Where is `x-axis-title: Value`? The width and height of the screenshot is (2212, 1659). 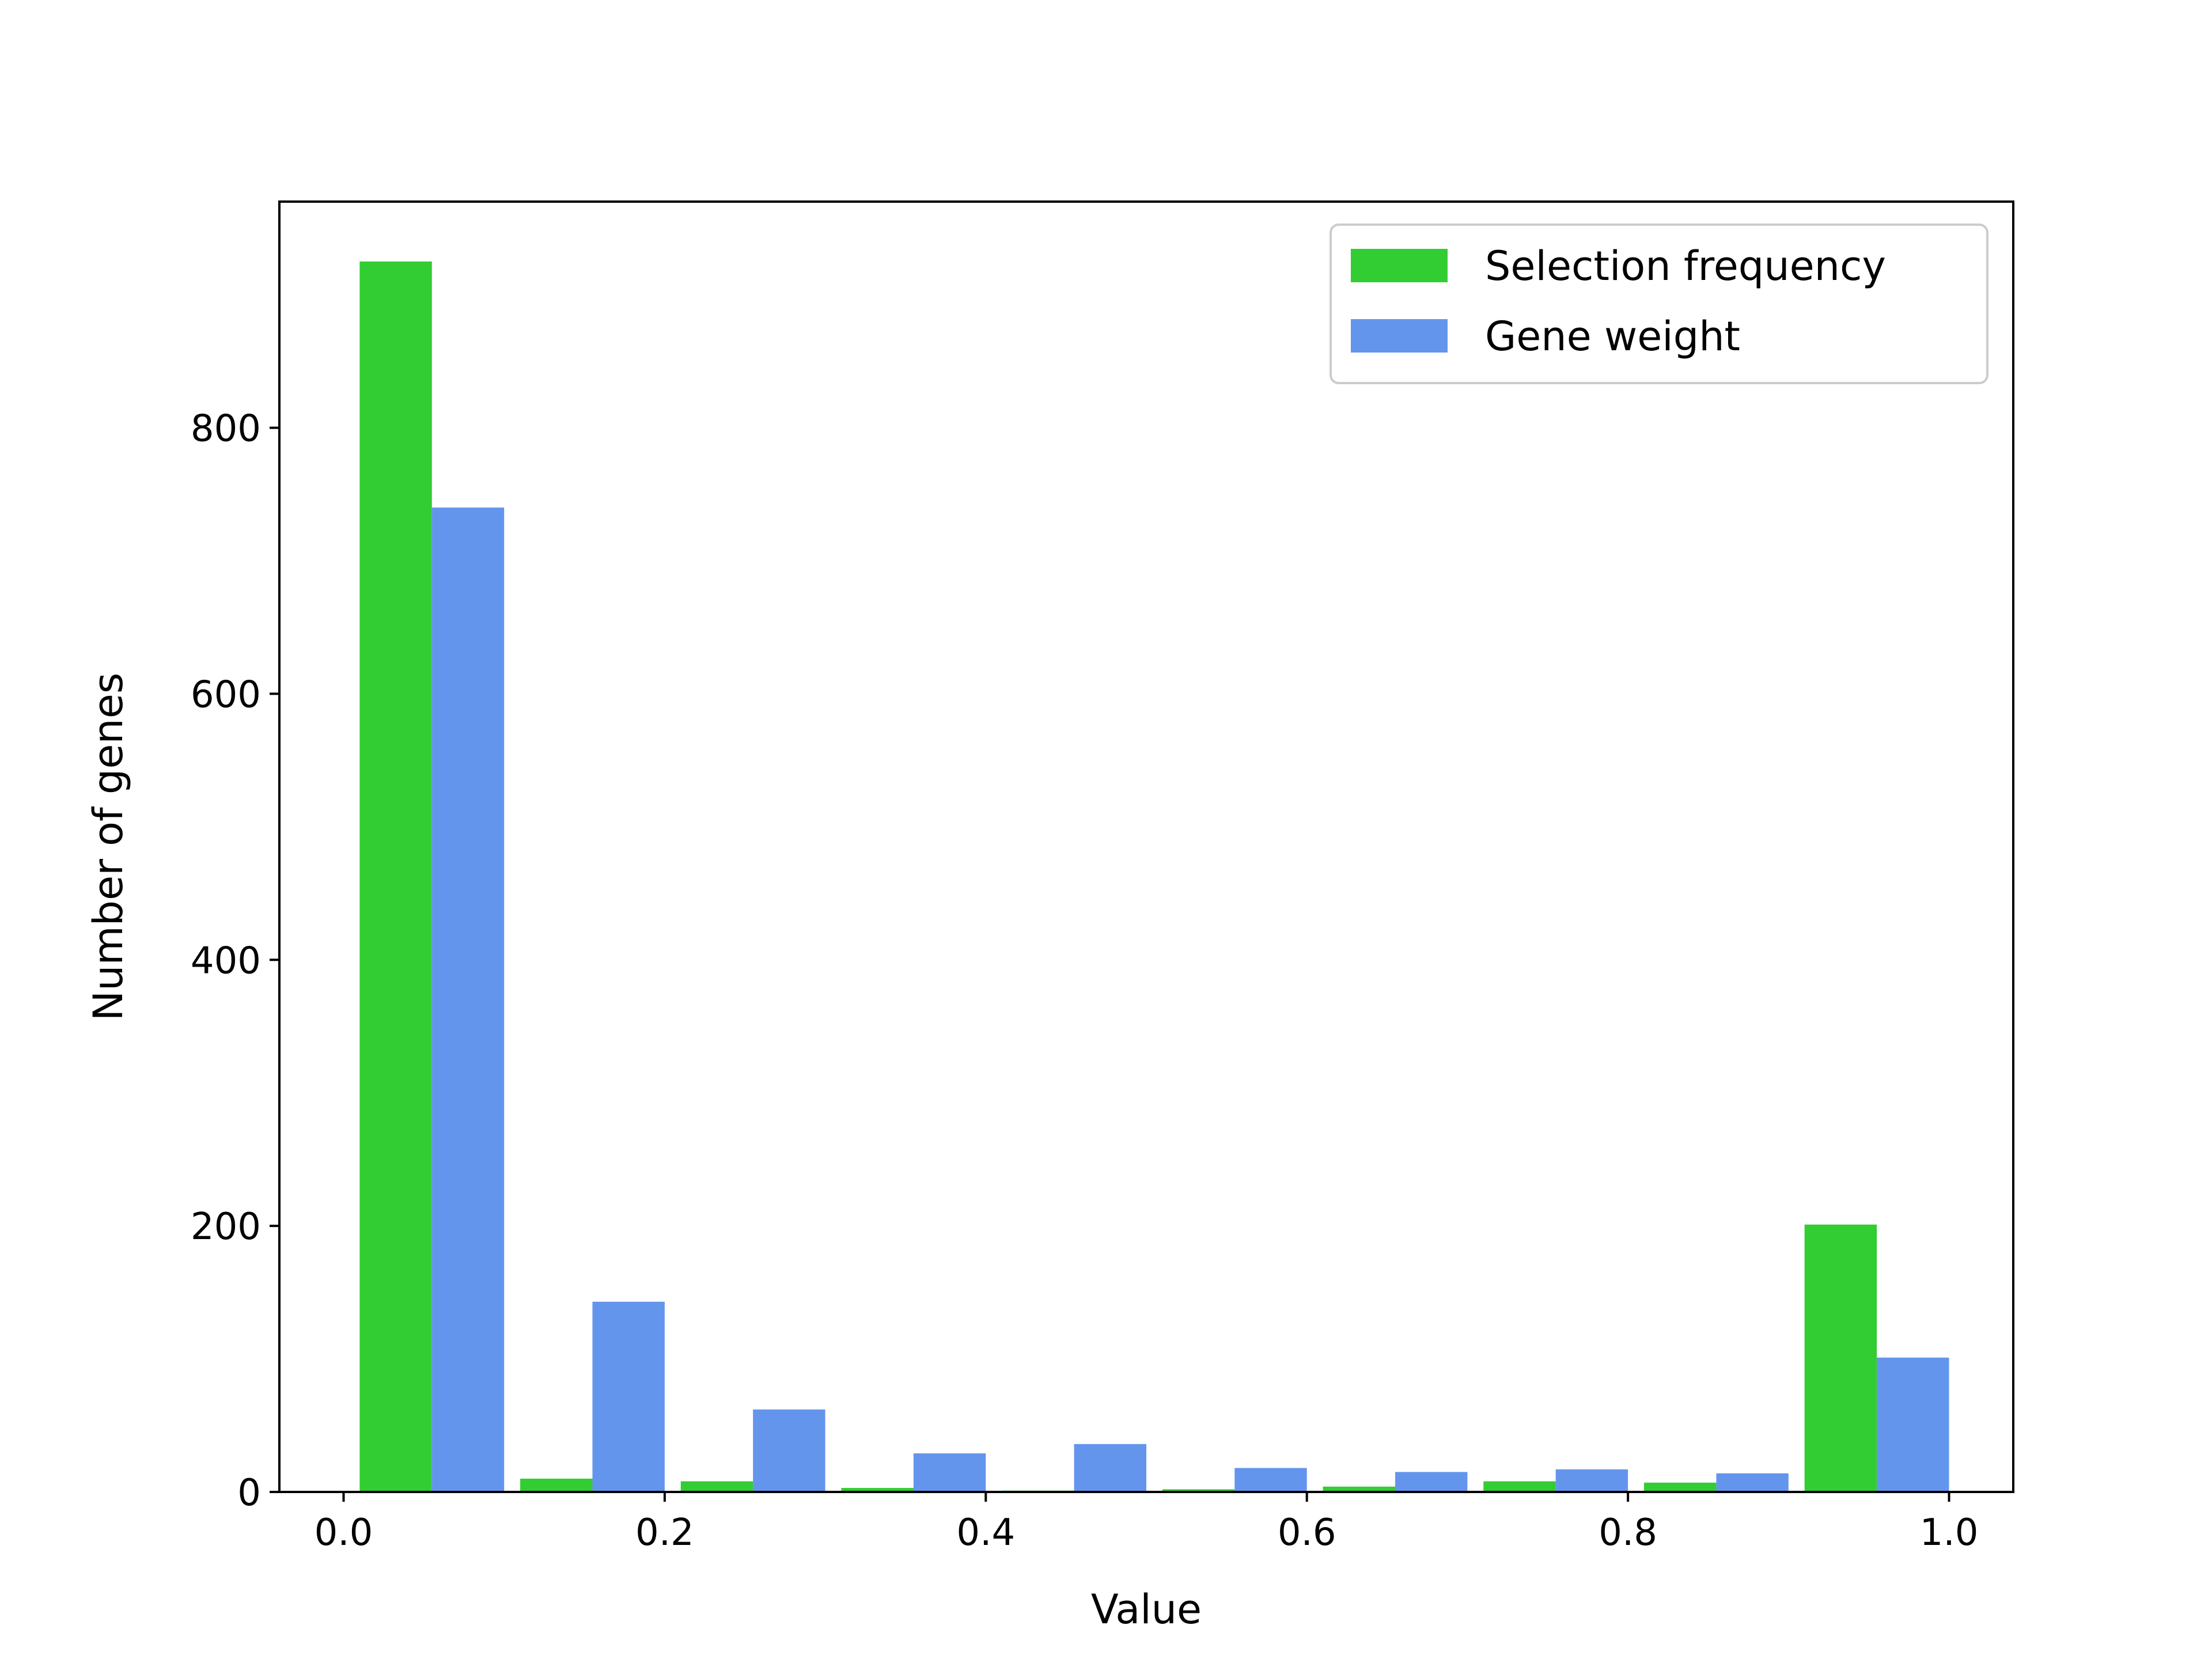 x-axis-title: Value is located at coordinates (1146, 1609).